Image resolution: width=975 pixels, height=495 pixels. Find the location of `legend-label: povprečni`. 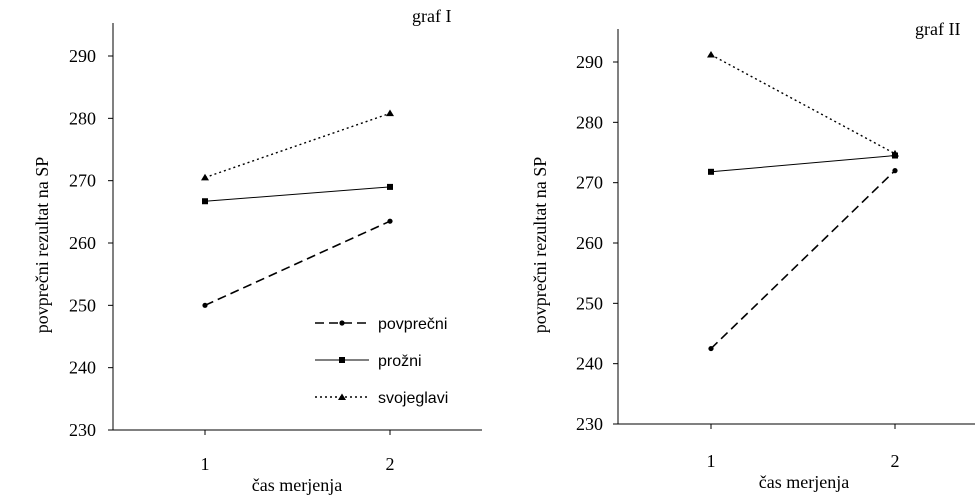

legend-label: povprečni is located at coordinates (412, 324).